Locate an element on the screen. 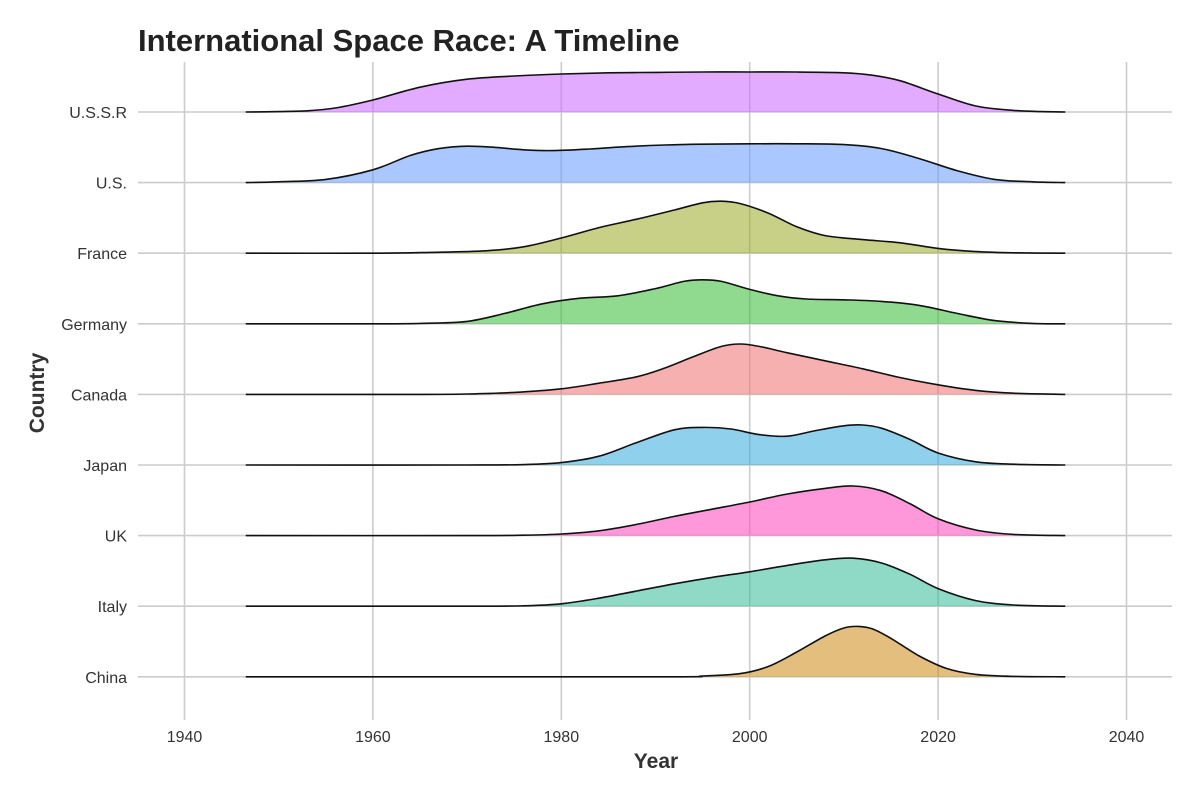 Image resolution: width=1200 pixels, height=800 pixels. x-tick-label: 2040 is located at coordinates (1127, 737).